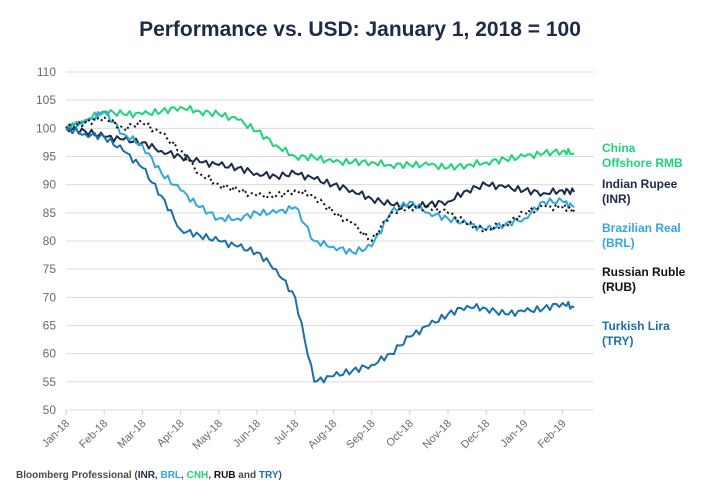  What do you see at coordinates (50, 241) in the screenshot?
I see `y-tick-label: 80` at bounding box center [50, 241].